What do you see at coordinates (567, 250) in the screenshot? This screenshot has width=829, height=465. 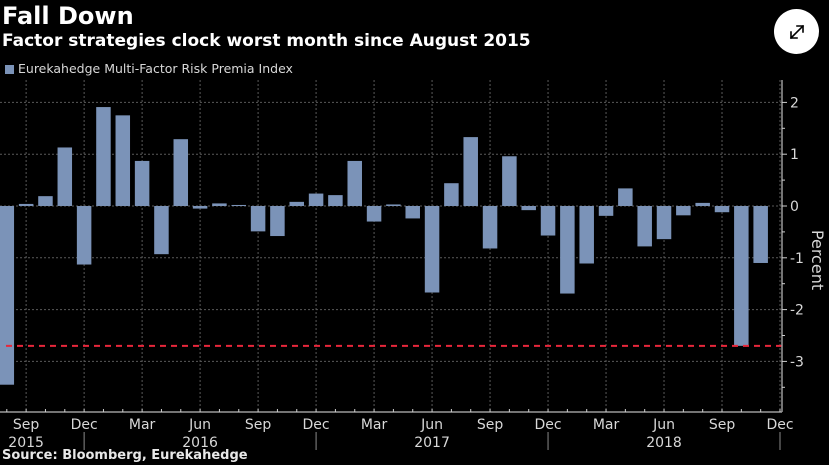 I see `bar-jan-2018` at bounding box center [567, 250].